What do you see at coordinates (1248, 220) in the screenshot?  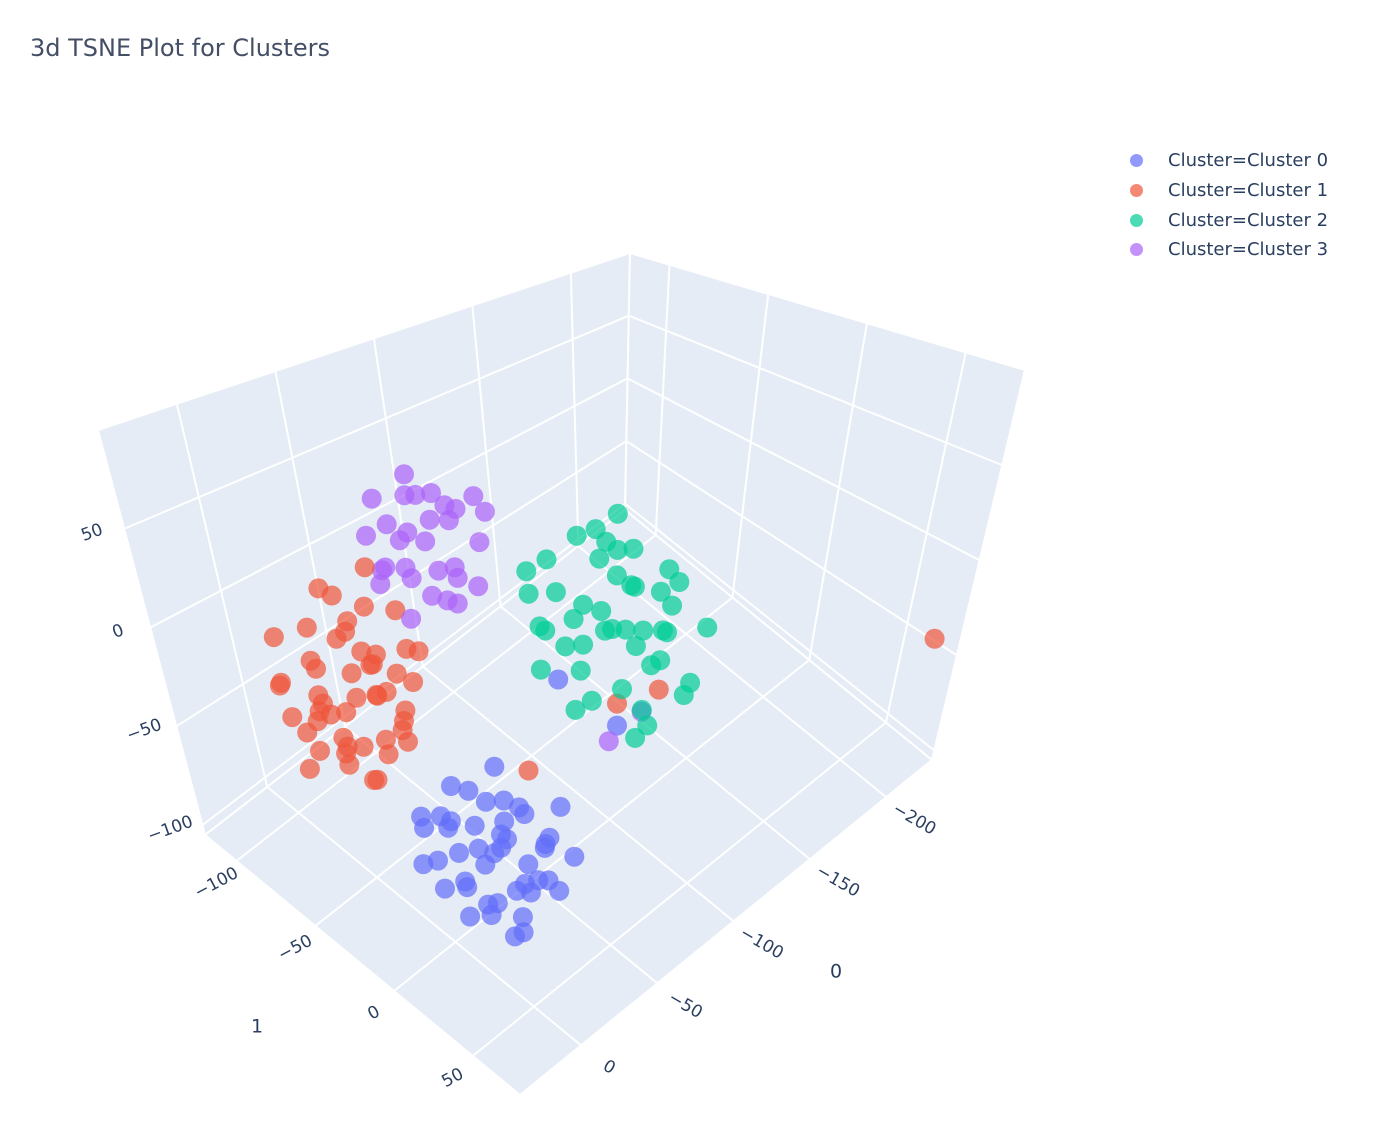 I see `legend-label: Cluster=Cluster 2` at bounding box center [1248, 220].